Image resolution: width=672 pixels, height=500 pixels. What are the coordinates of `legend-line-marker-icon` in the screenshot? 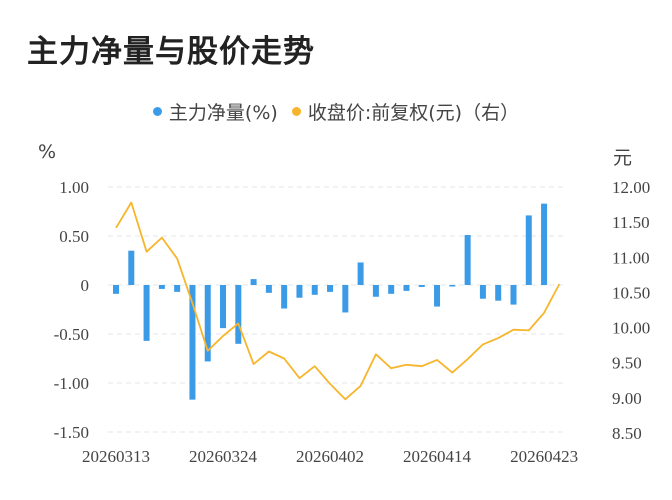 It's located at (296, 111).